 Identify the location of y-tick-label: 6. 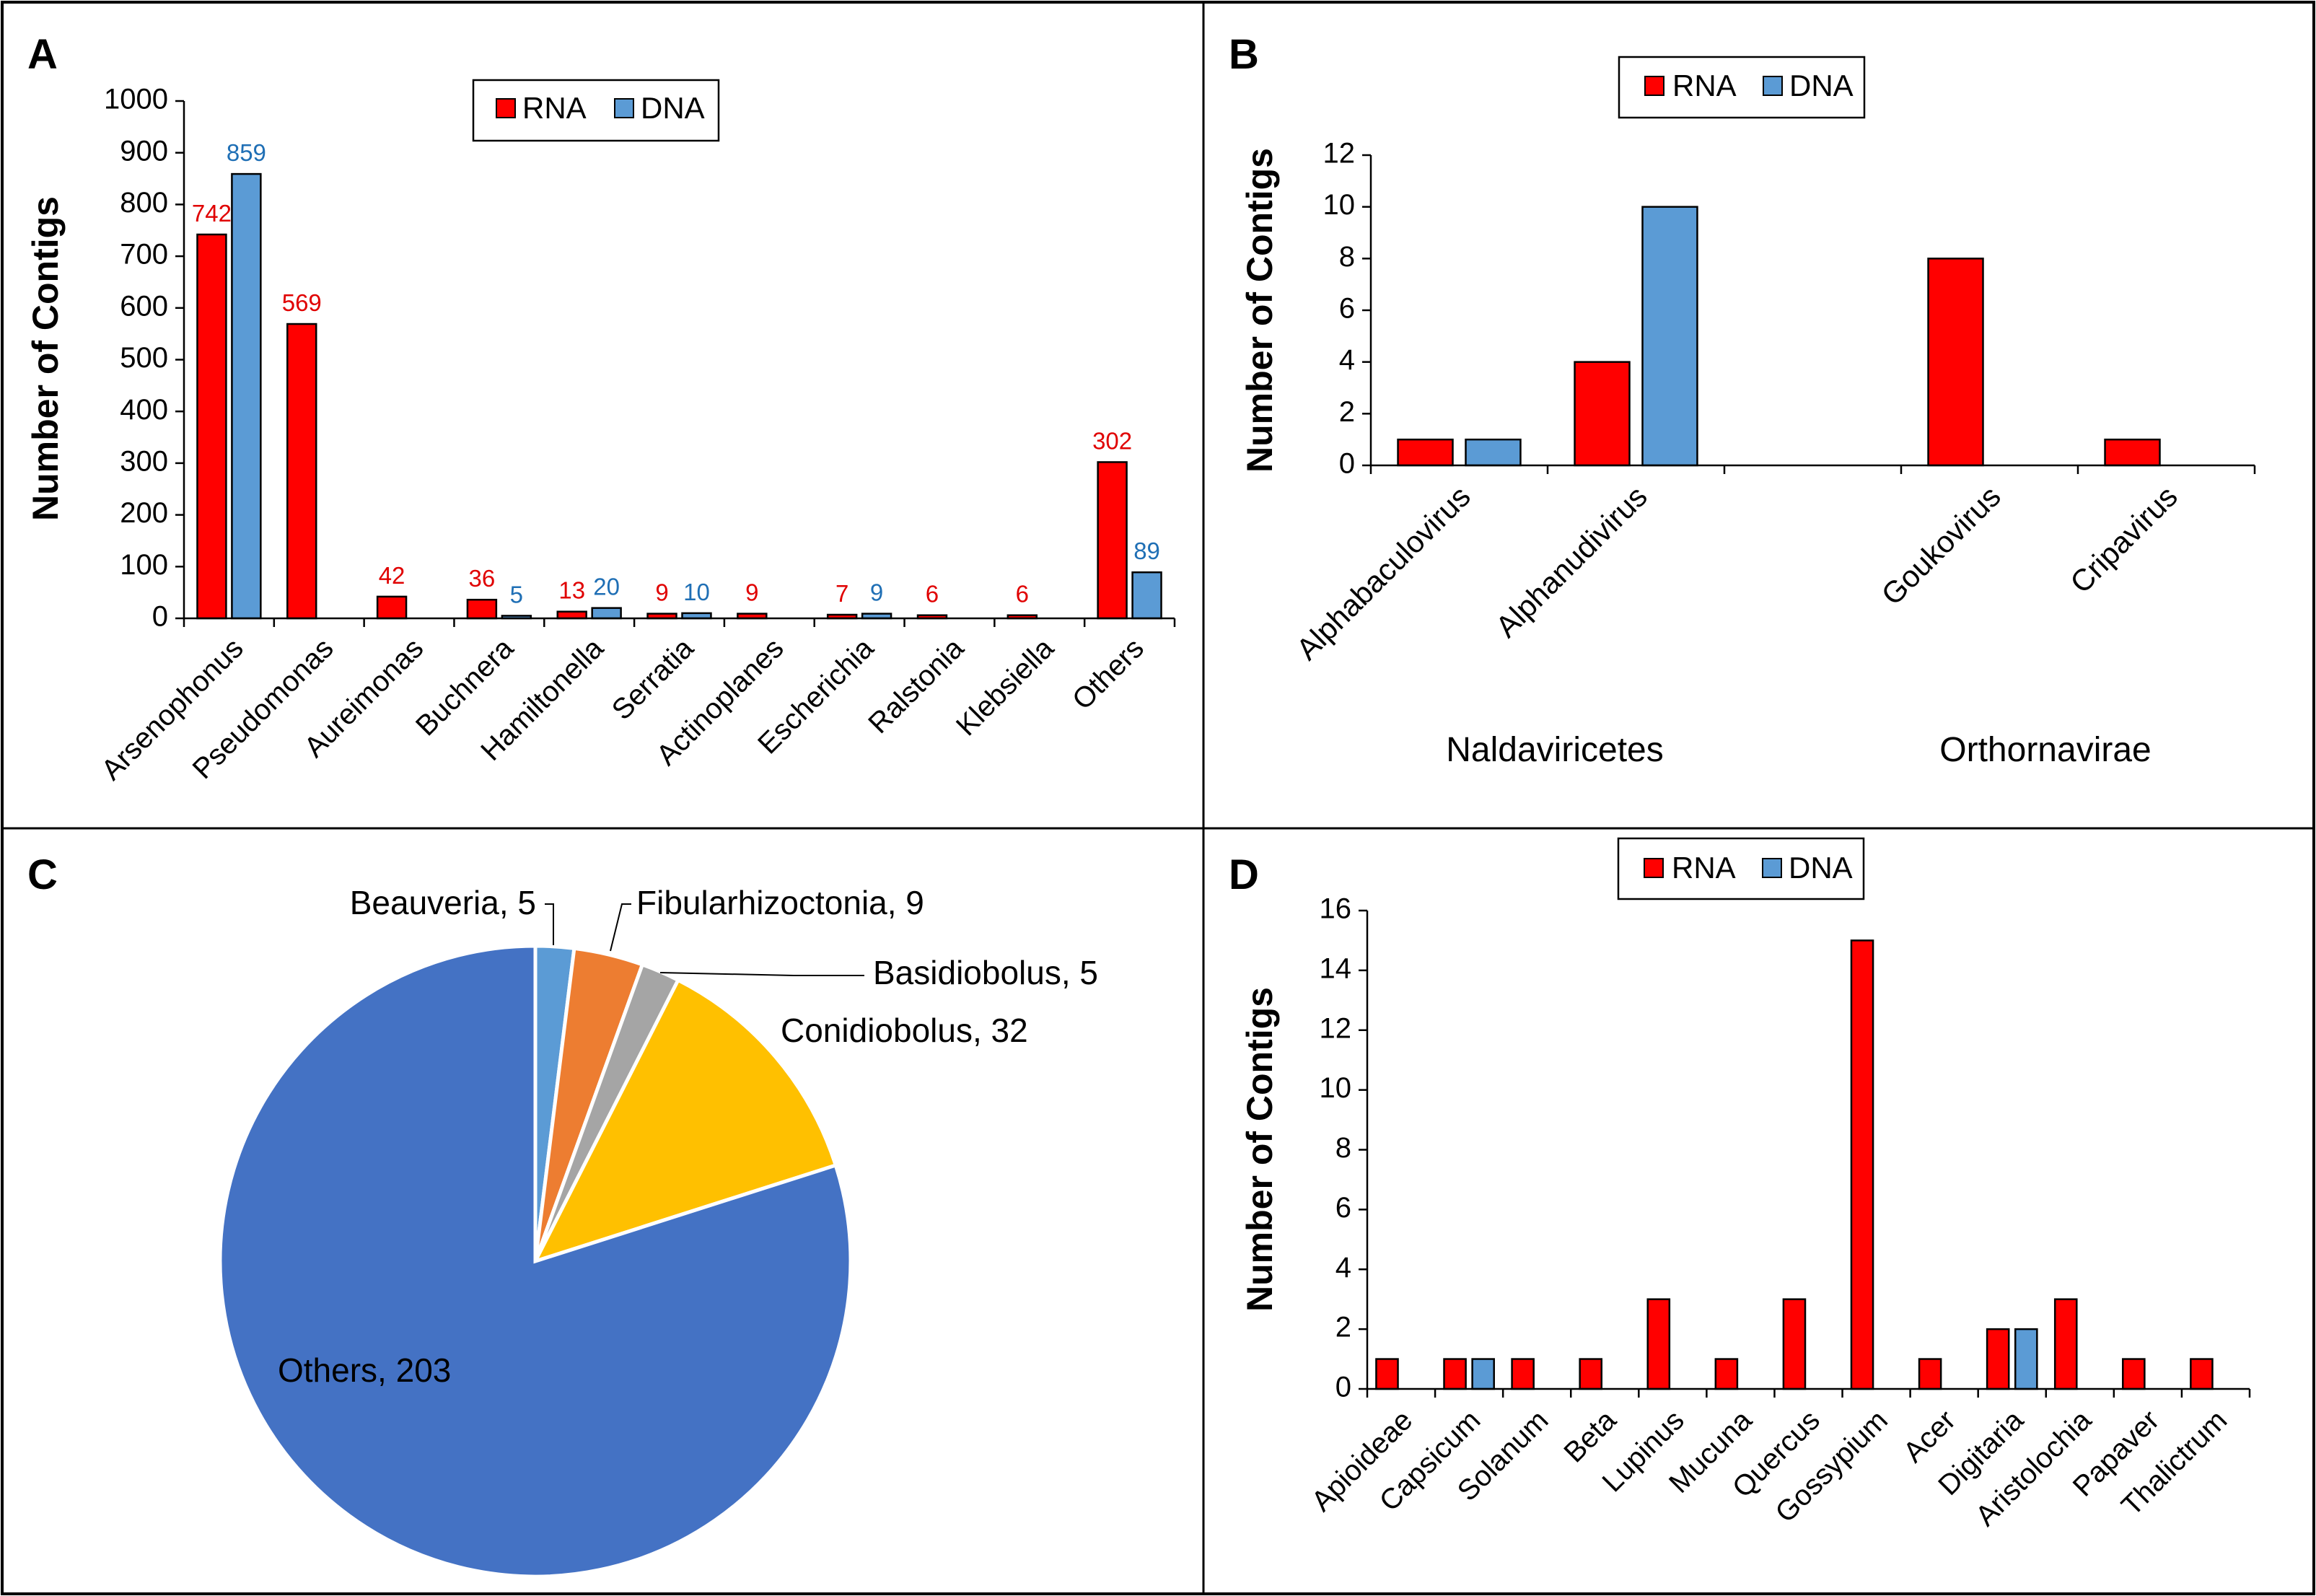
(1343, 1208).